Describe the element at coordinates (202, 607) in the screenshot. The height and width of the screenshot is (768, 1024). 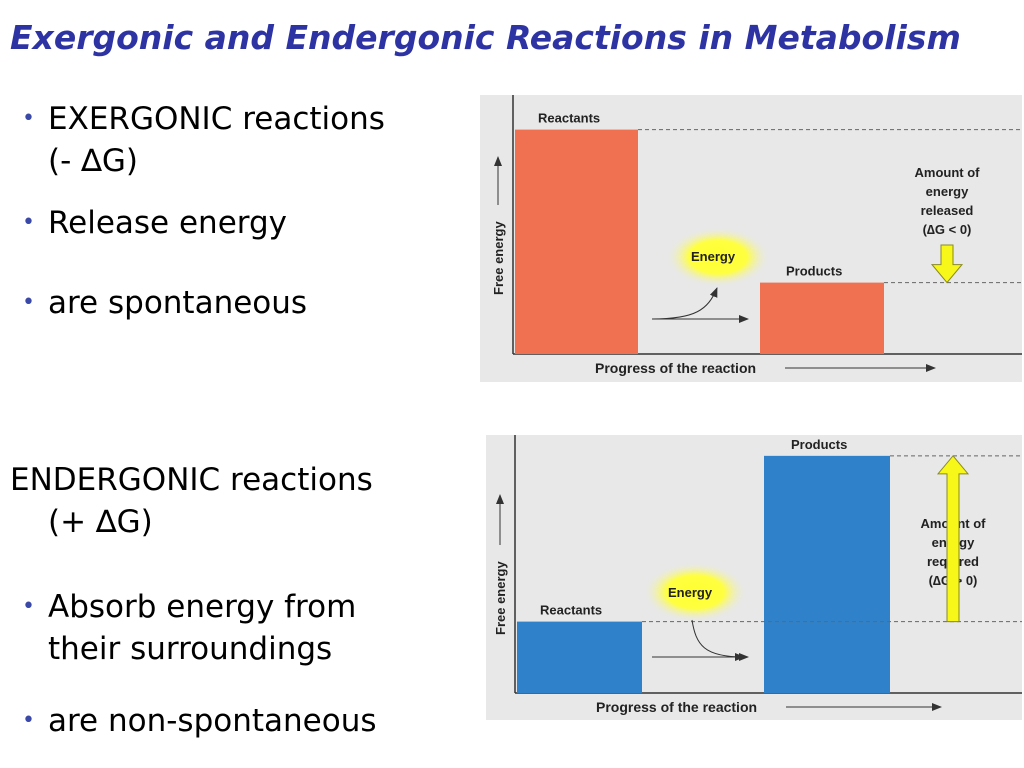
I see `endergonic-bullet-line1: Absorb energy from` at that location.